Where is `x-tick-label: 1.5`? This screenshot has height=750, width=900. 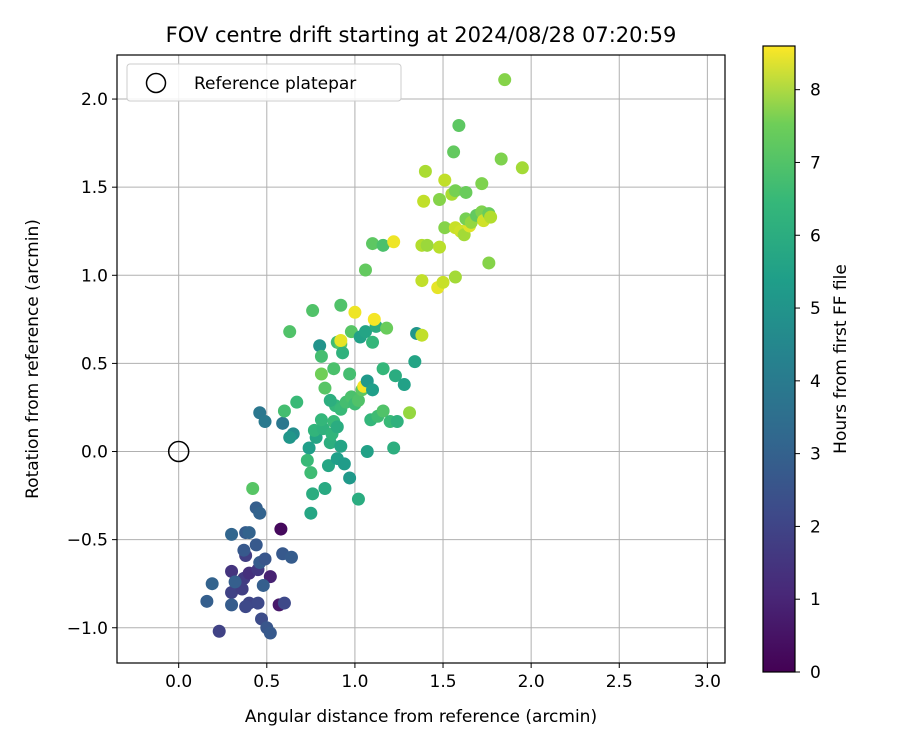
x-tick-label: 1.5 is located at coordinates (443, 682).